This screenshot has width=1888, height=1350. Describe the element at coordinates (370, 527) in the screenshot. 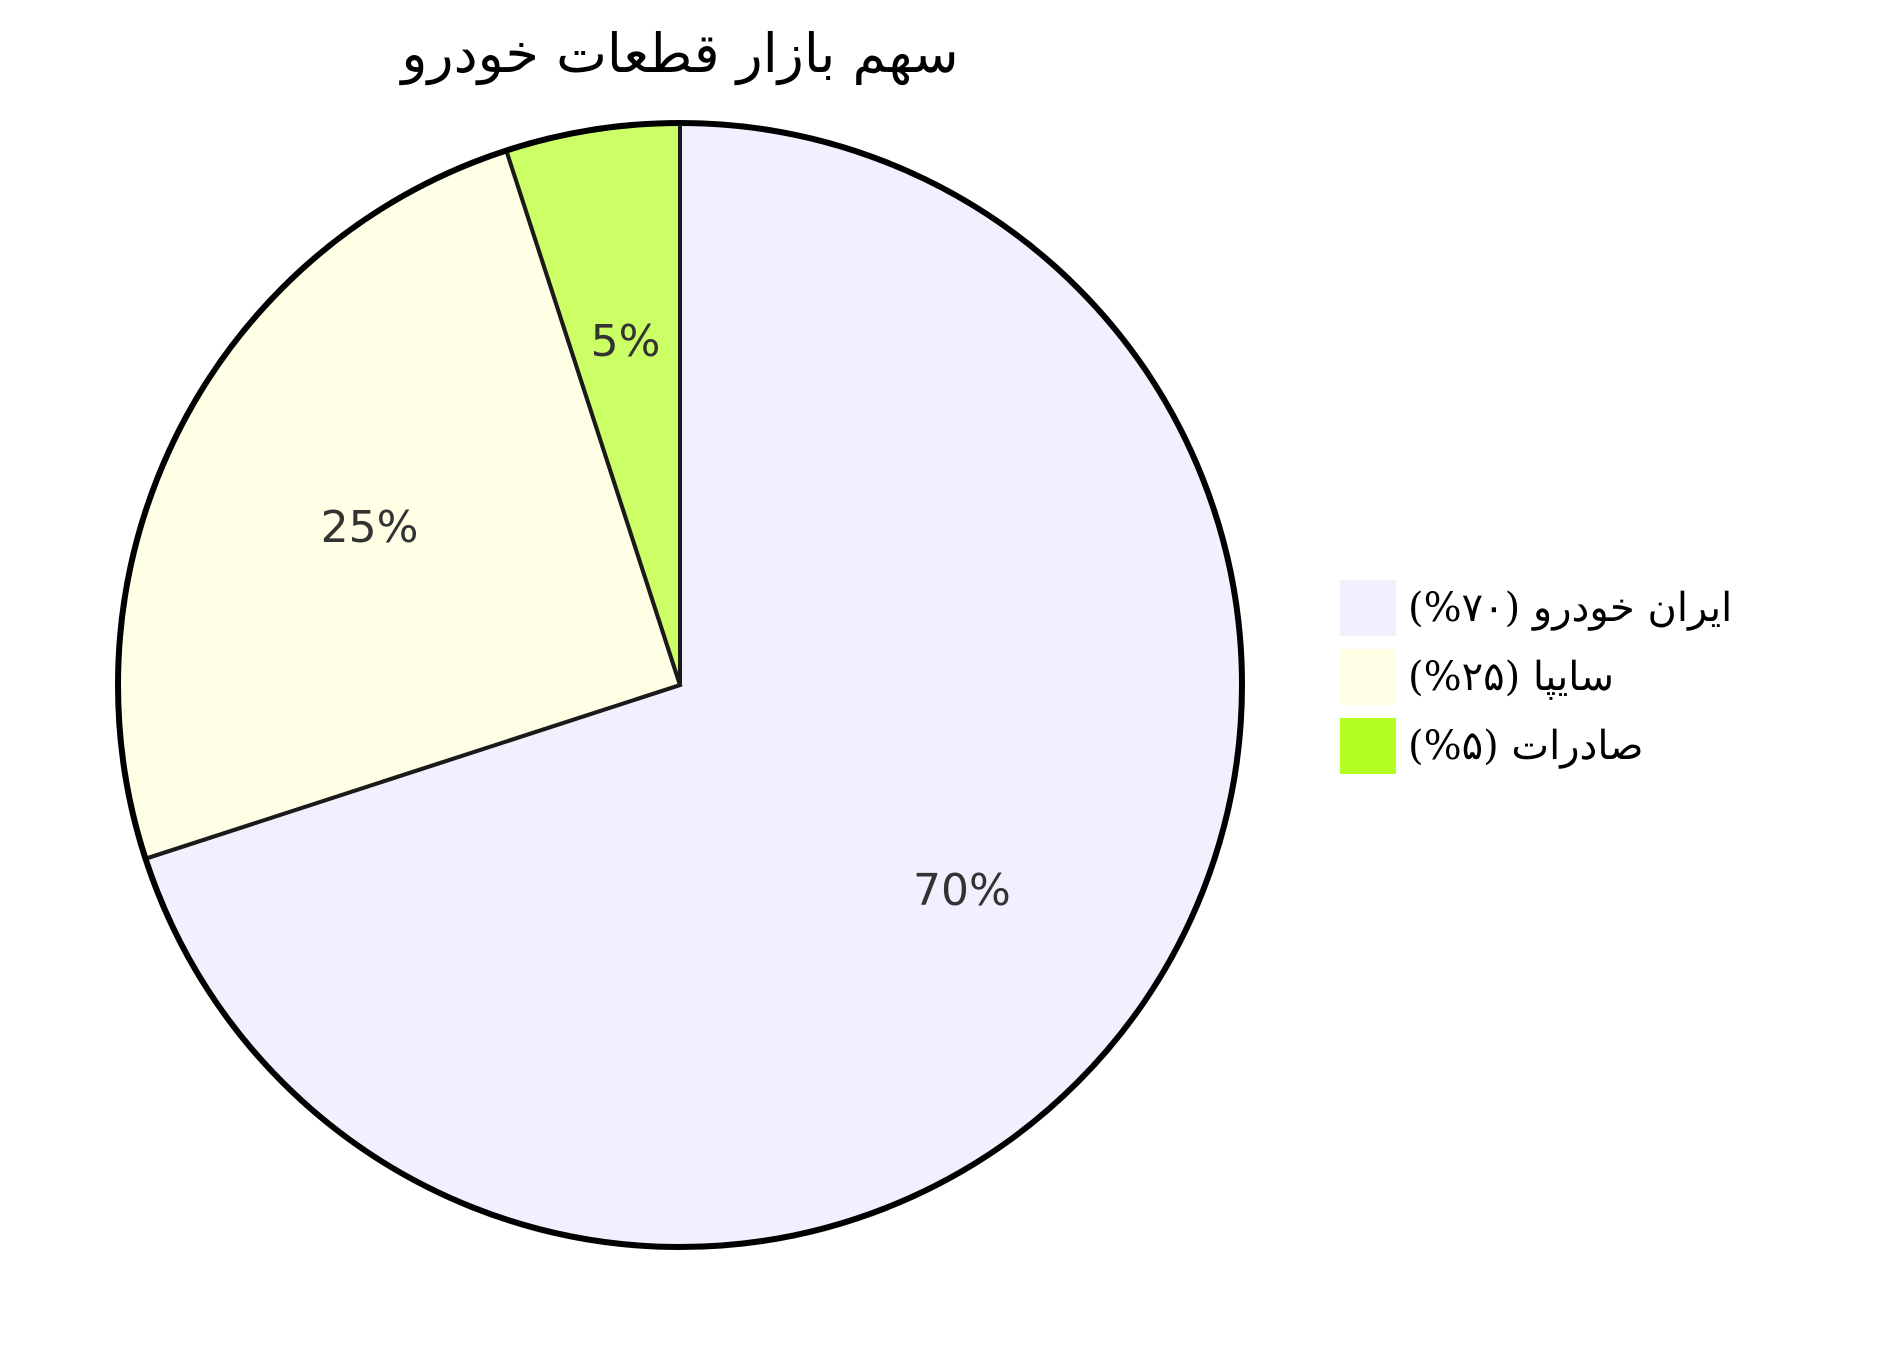

I see `slice-label-2: 25%` at that location.